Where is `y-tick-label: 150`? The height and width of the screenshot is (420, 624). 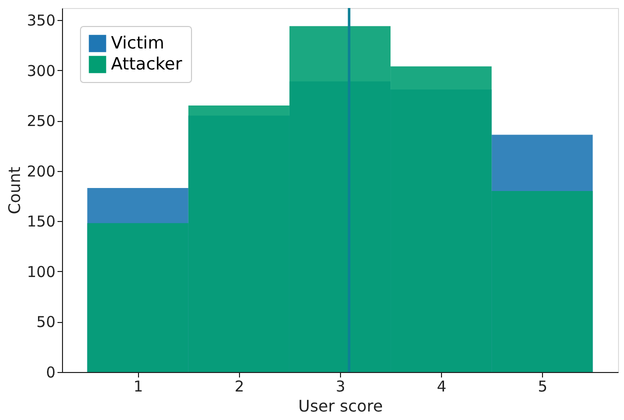 y-tick-label: 150 is located at coordinates (41, 221).